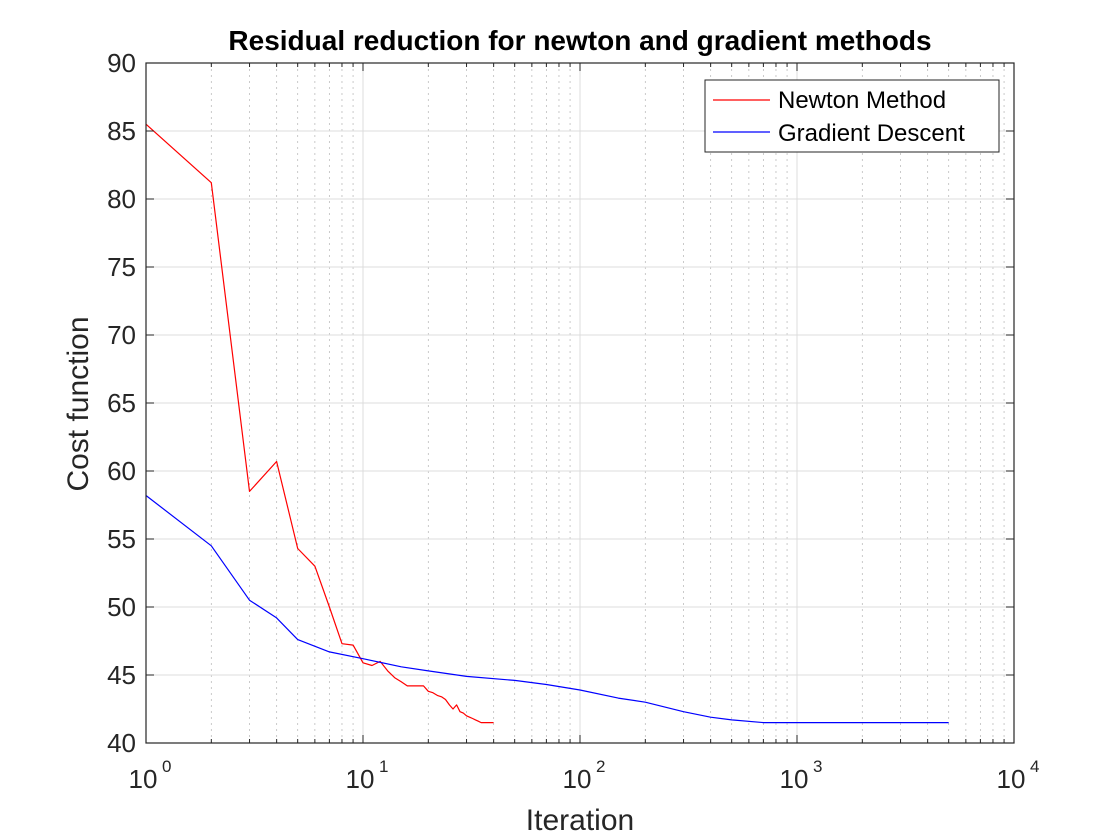 This screenshot has height=840, width=1120. What do you see at coordinates (121, 63) in the screenshot?
I see `y-tick-label: 90` at bounding box center [121, 63].